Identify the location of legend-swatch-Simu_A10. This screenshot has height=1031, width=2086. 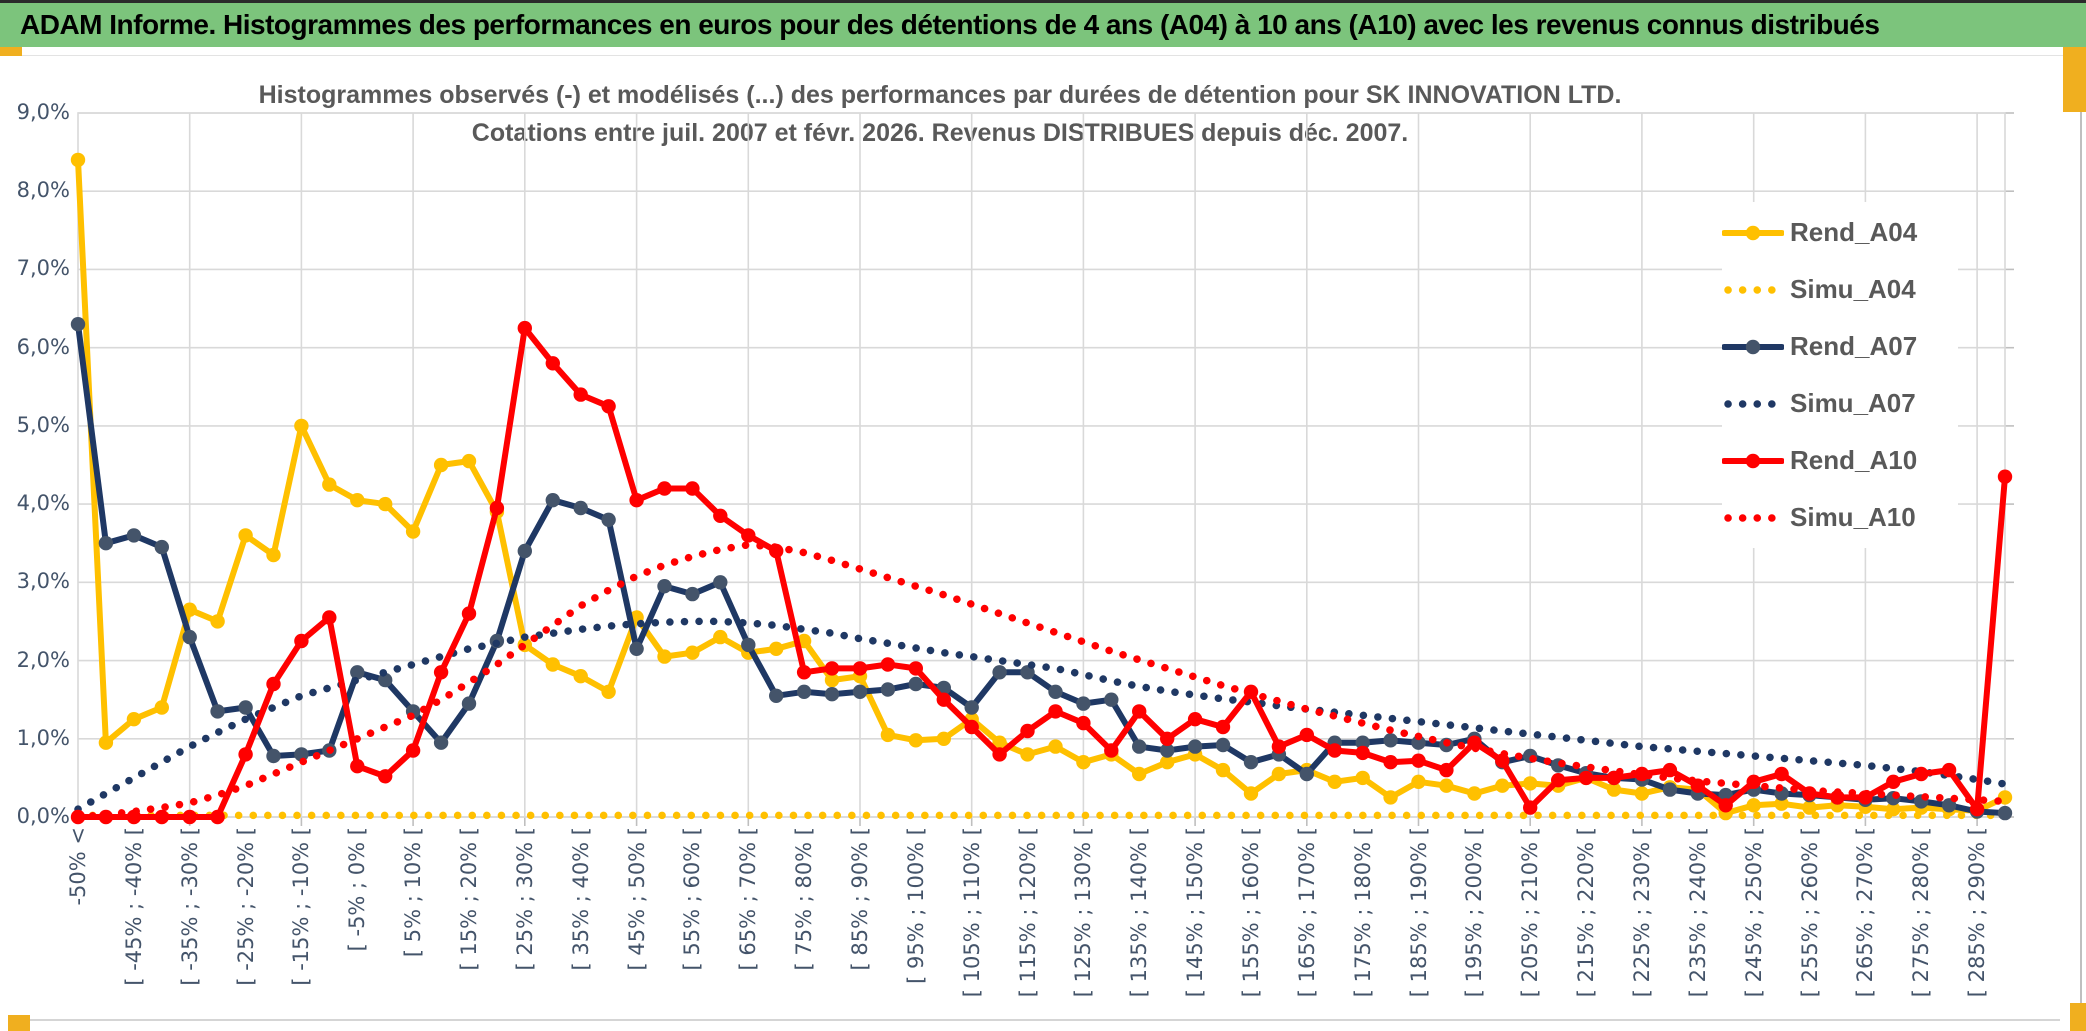
(1754, 517).